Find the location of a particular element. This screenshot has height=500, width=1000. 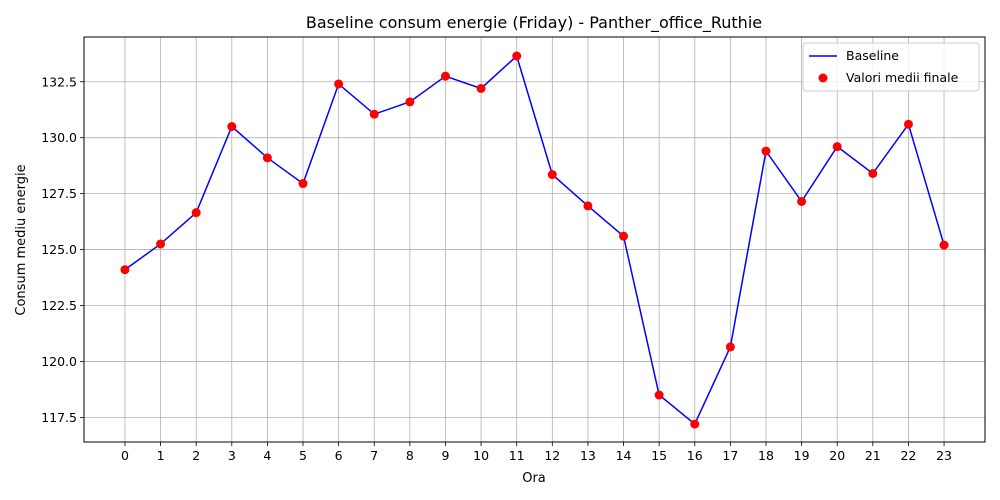

x-tick-label: 6 is located at coordinates (339, 455).